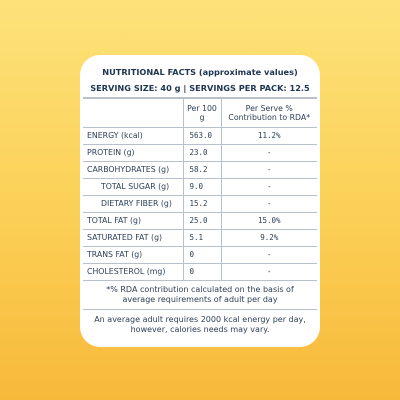 This screenshot has height=400, width=400. I want to click on table-row: TOTAL SUGAR (g) 9.0-, so click(200, 187).